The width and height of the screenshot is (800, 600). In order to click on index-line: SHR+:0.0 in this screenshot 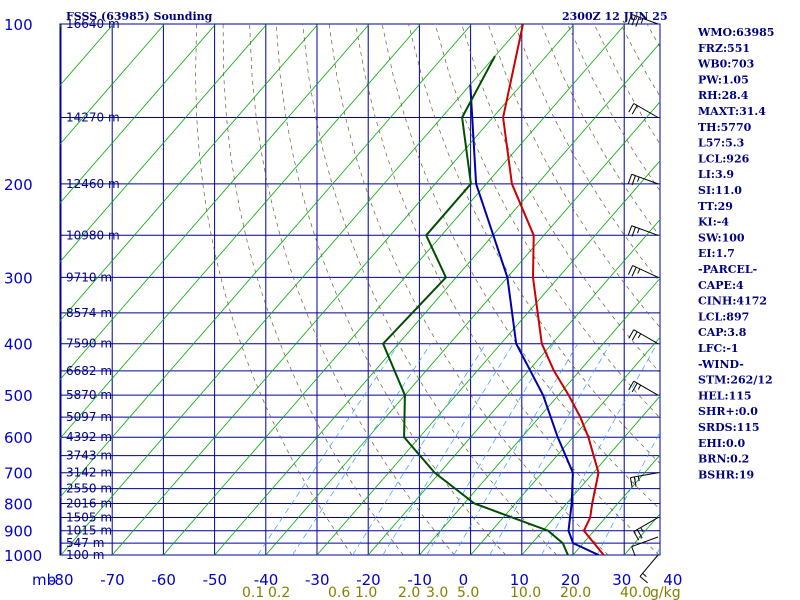, I will do `click(728, 411)`.